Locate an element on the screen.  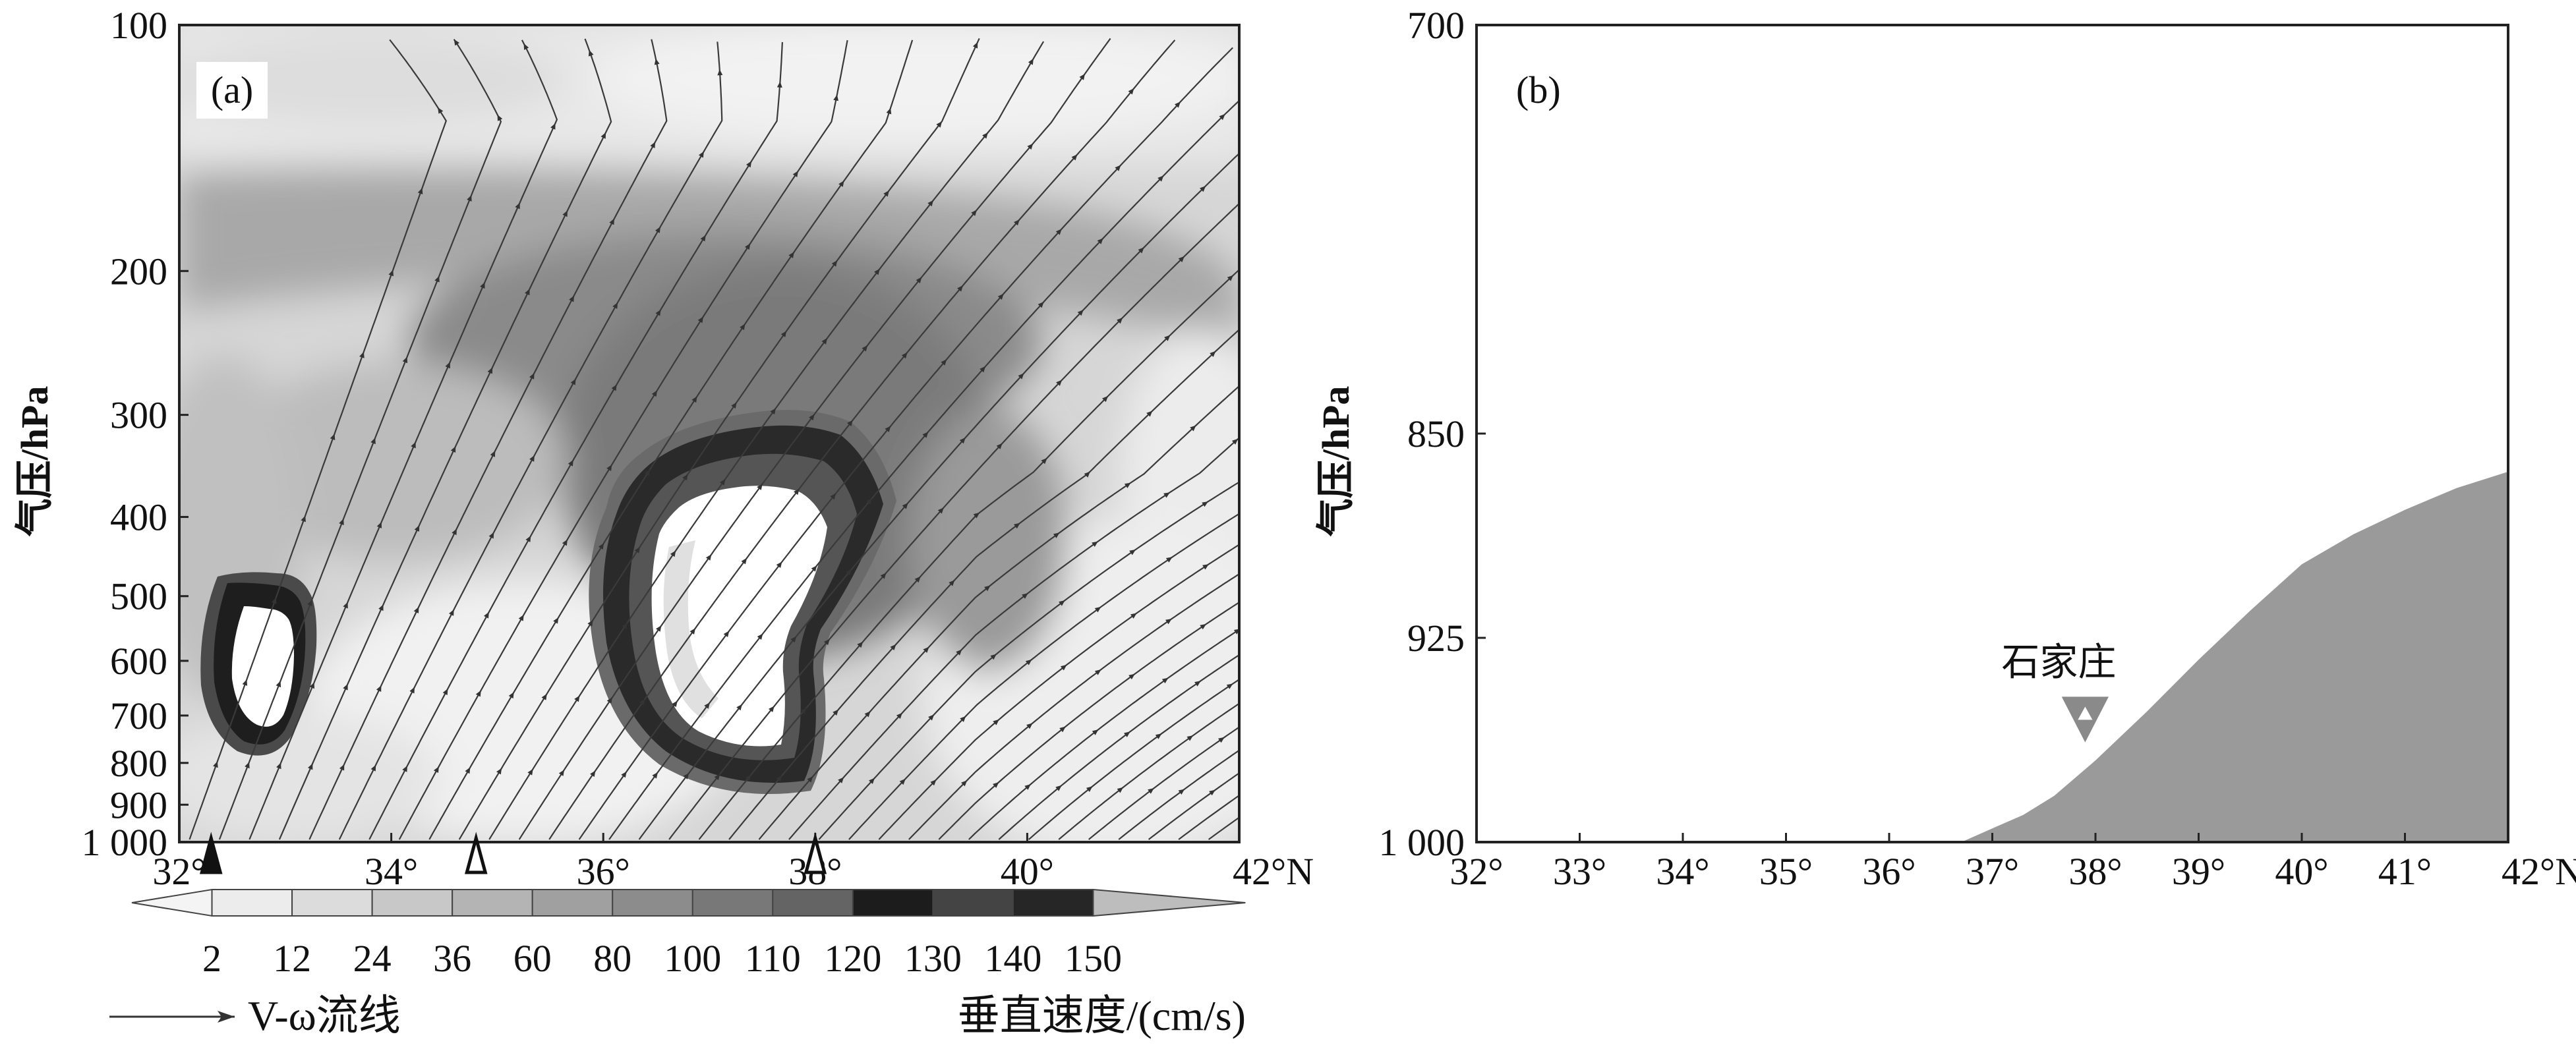
colorbar-tick-label: 120 is located at coordinates (852, 958).